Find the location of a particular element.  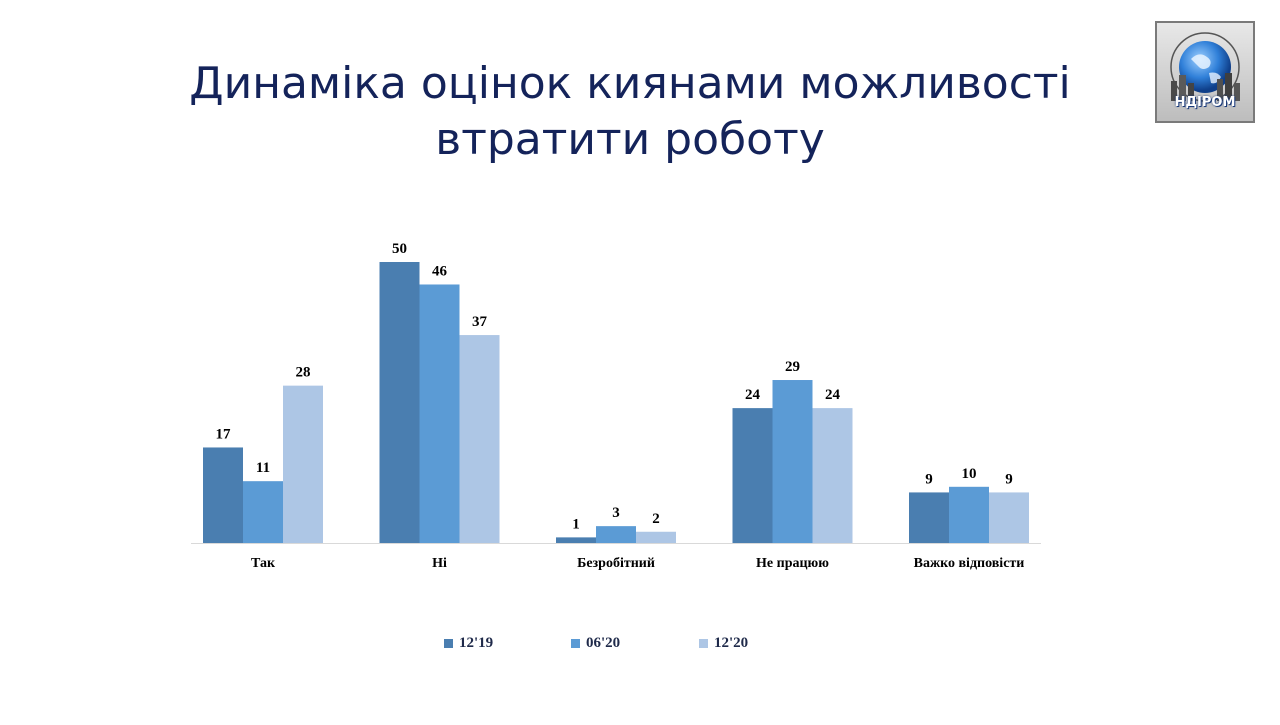

ndirom-logo: НДІРОМ is located at coordinates (1205, 72).